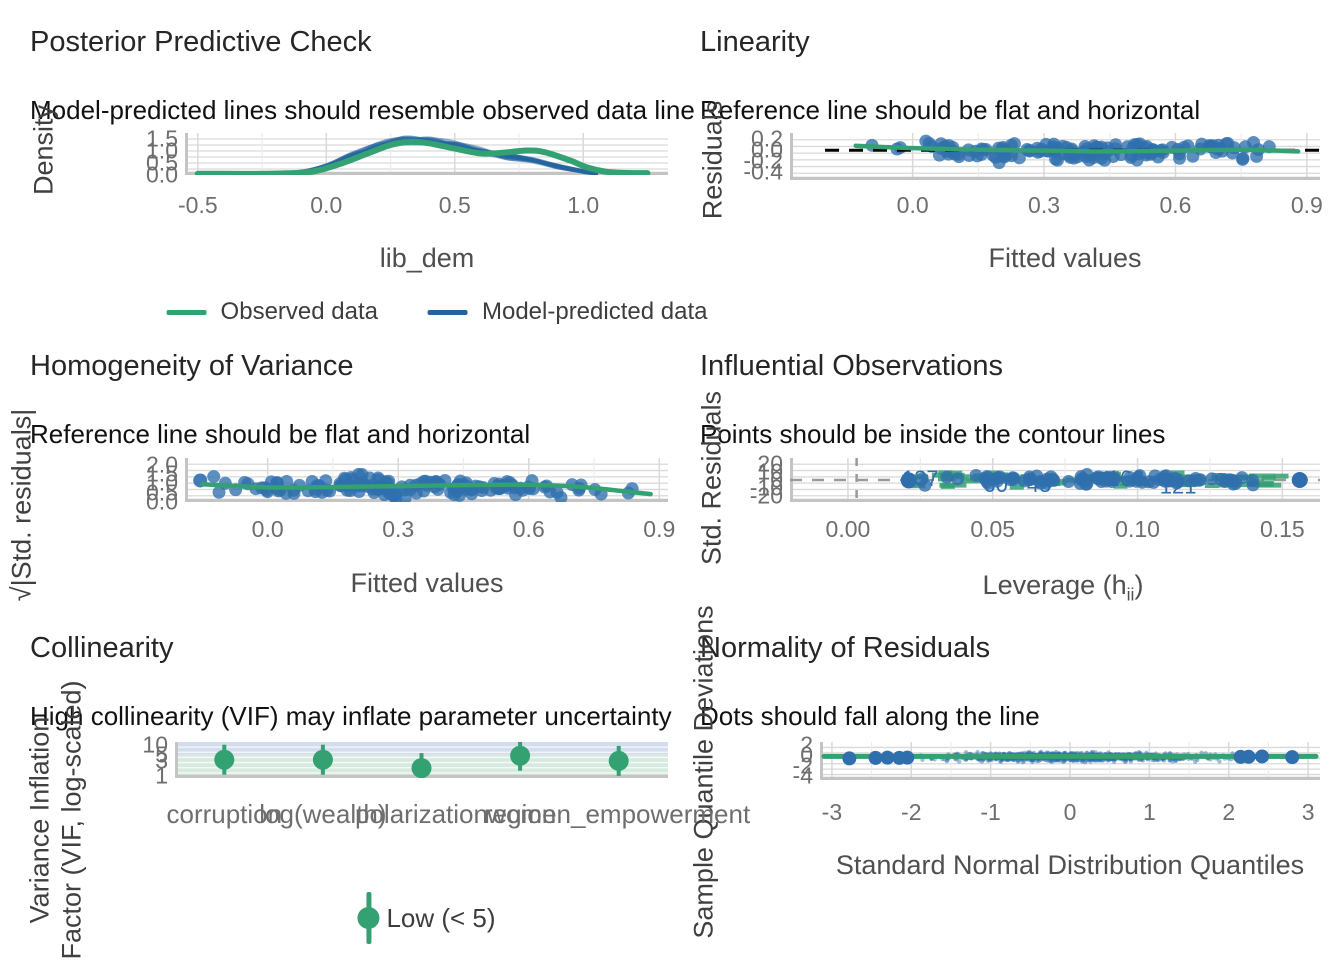 Image resolution: width=1344 pixels, height=960 pixels. What do you see at coordinates (21, 505) in the screenshot?
I see `homogeneity-y-axis-label: √|Std. residuals|` at bounding box center [21, 505].